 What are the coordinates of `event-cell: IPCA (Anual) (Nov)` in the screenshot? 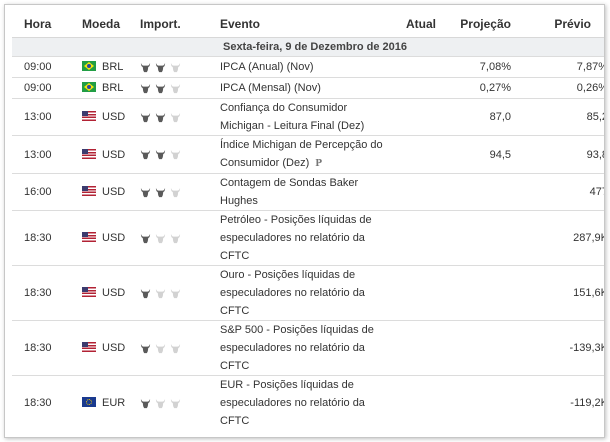 It's located at (302, 67).